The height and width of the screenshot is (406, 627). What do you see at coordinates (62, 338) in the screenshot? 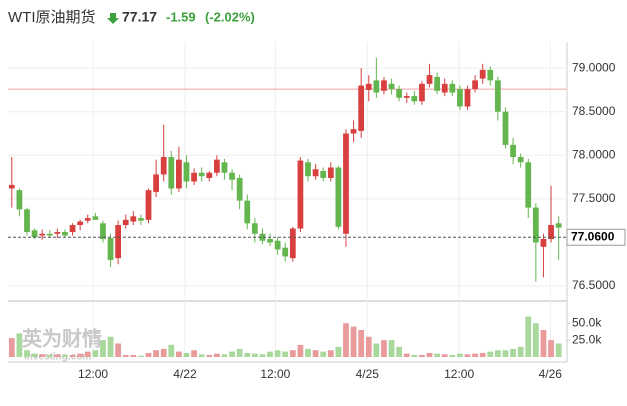
I see `watermark: 英为财情` at bounding box center [62, 338].